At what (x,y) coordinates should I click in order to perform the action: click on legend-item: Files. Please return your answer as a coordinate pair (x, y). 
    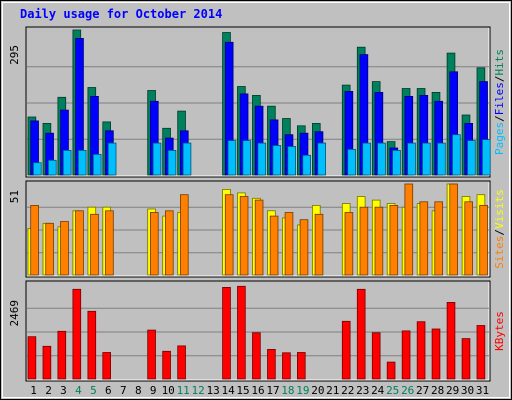
    Looking at the image, I should click on (499, 98).